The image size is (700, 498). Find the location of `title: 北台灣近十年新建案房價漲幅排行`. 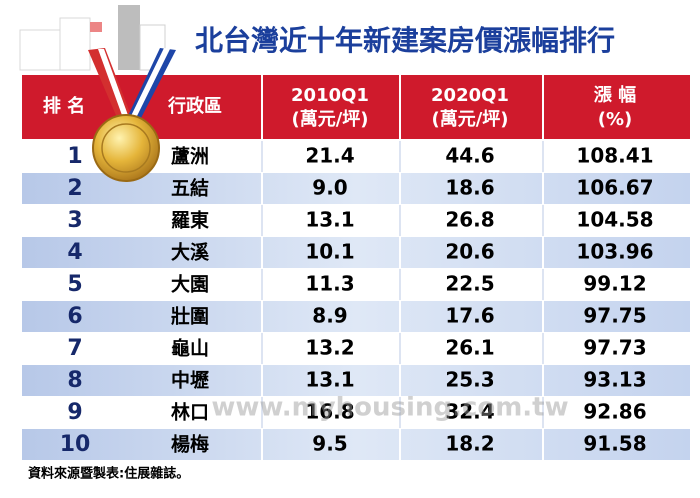

title: 北台灣近十年新建案房價漲幅排行 is located at coordinates (405, 40).